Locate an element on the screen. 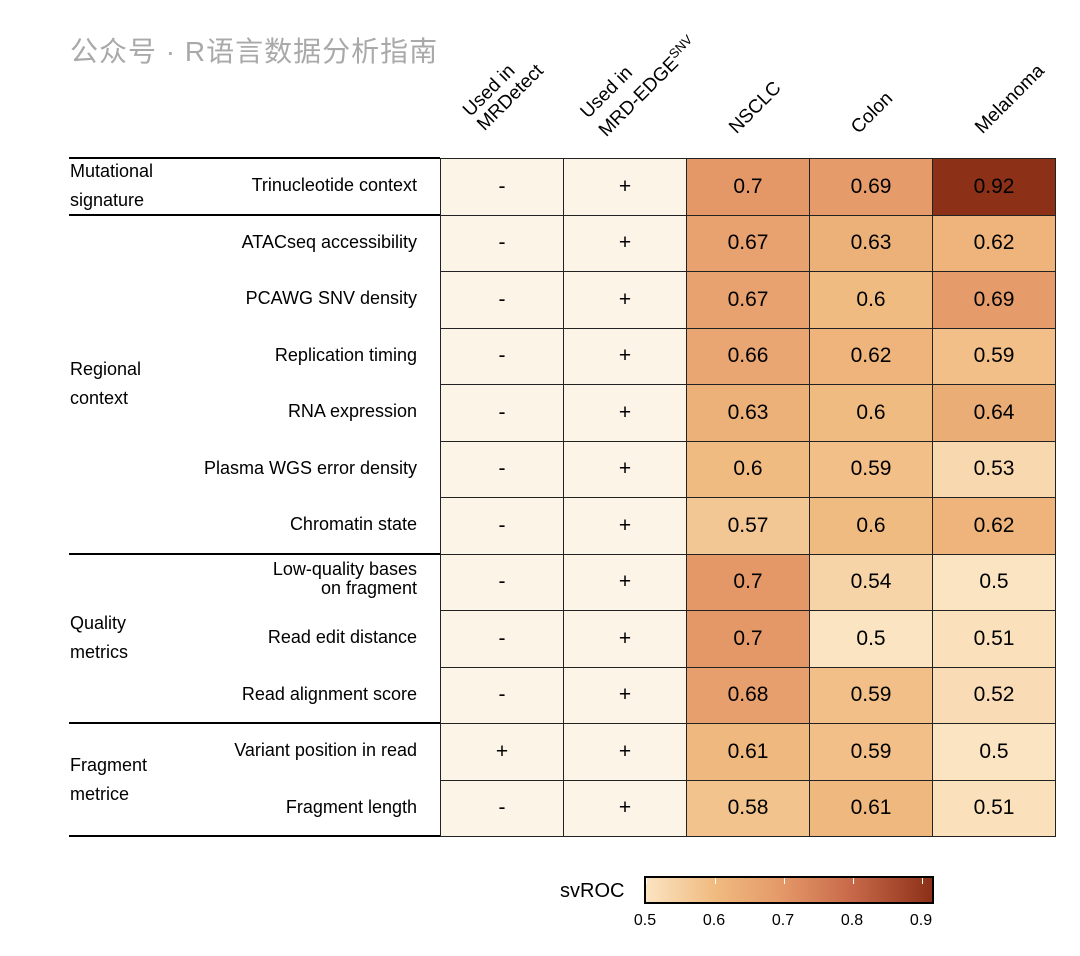 This screenshot has width=1080, height=956. heat-cell: 0.66 is located at coordinates (748, 356).